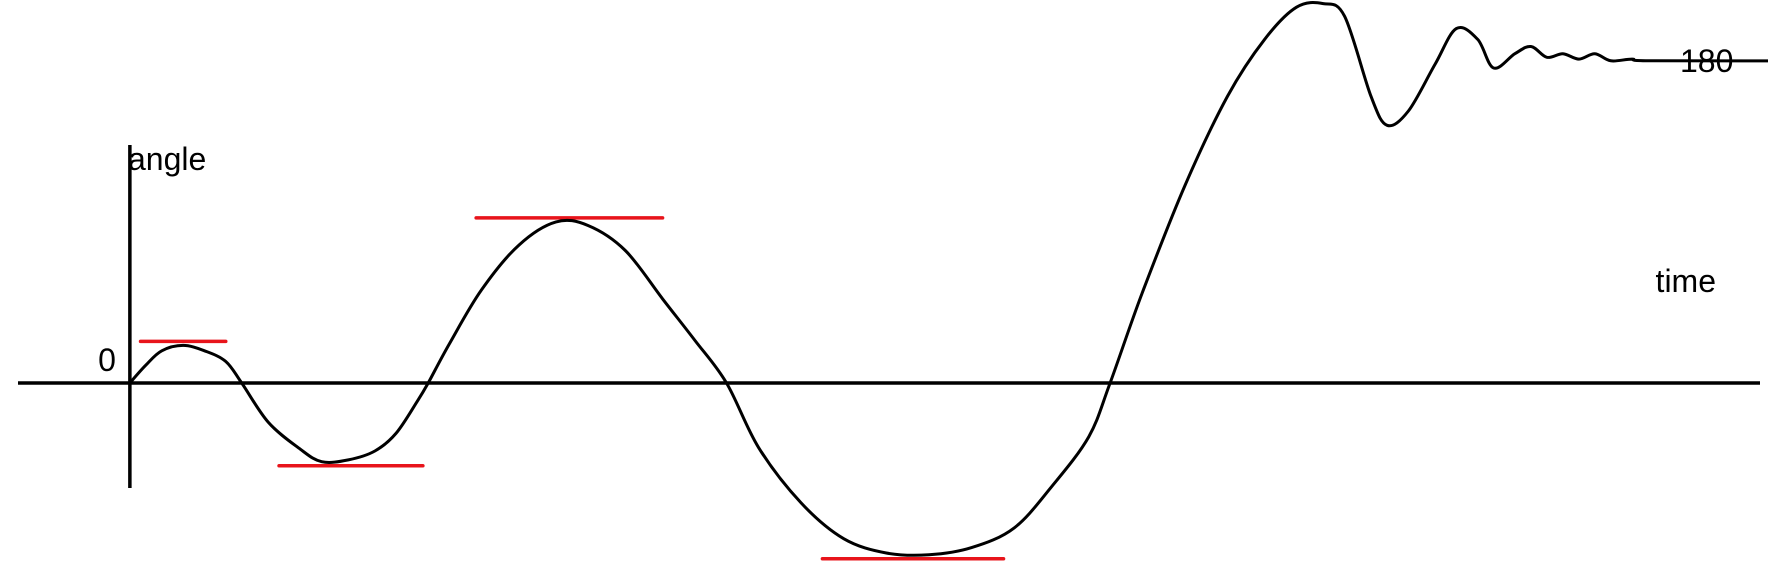  I want to click on y-axis-label: angle, so click(167, 159).